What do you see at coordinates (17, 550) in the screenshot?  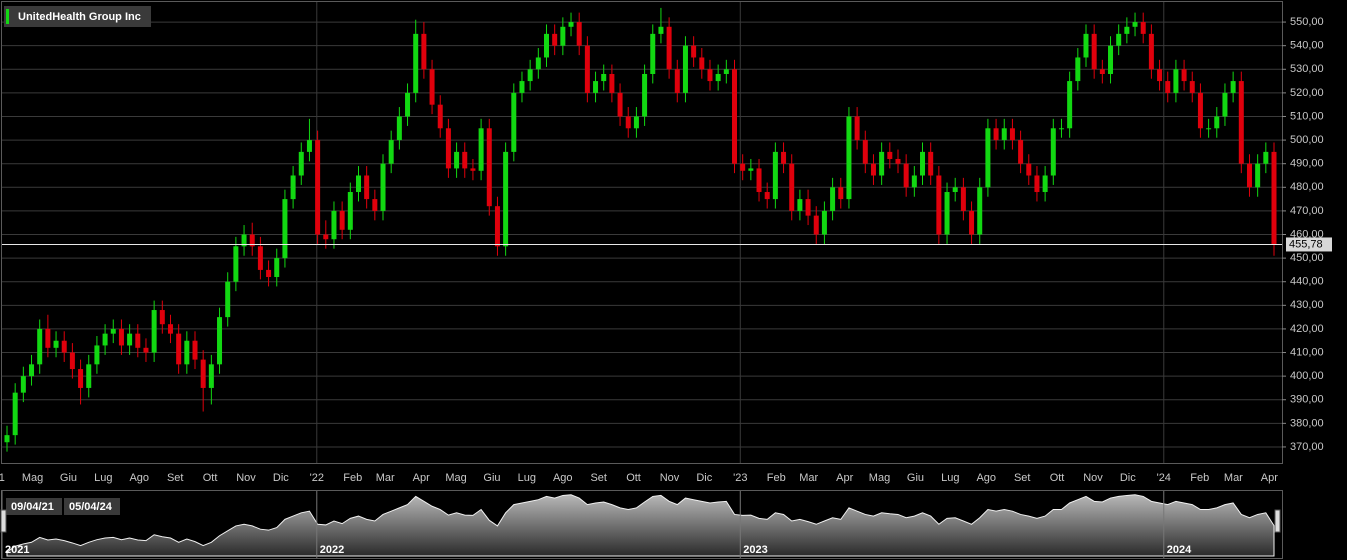 I see `navigator-year-label: 2021` at bounding box center [17, 550].